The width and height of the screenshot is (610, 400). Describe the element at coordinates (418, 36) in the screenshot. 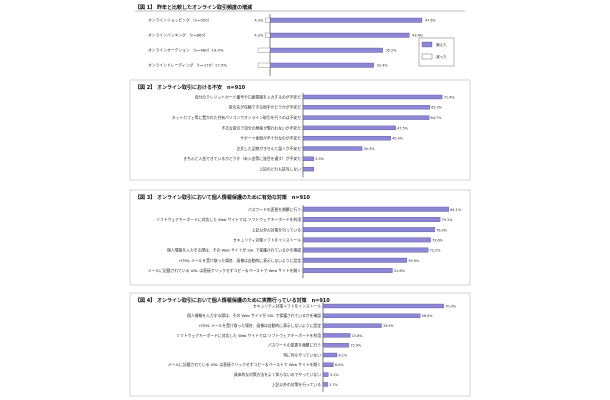

I see `value-label: 43.6%` at that location.